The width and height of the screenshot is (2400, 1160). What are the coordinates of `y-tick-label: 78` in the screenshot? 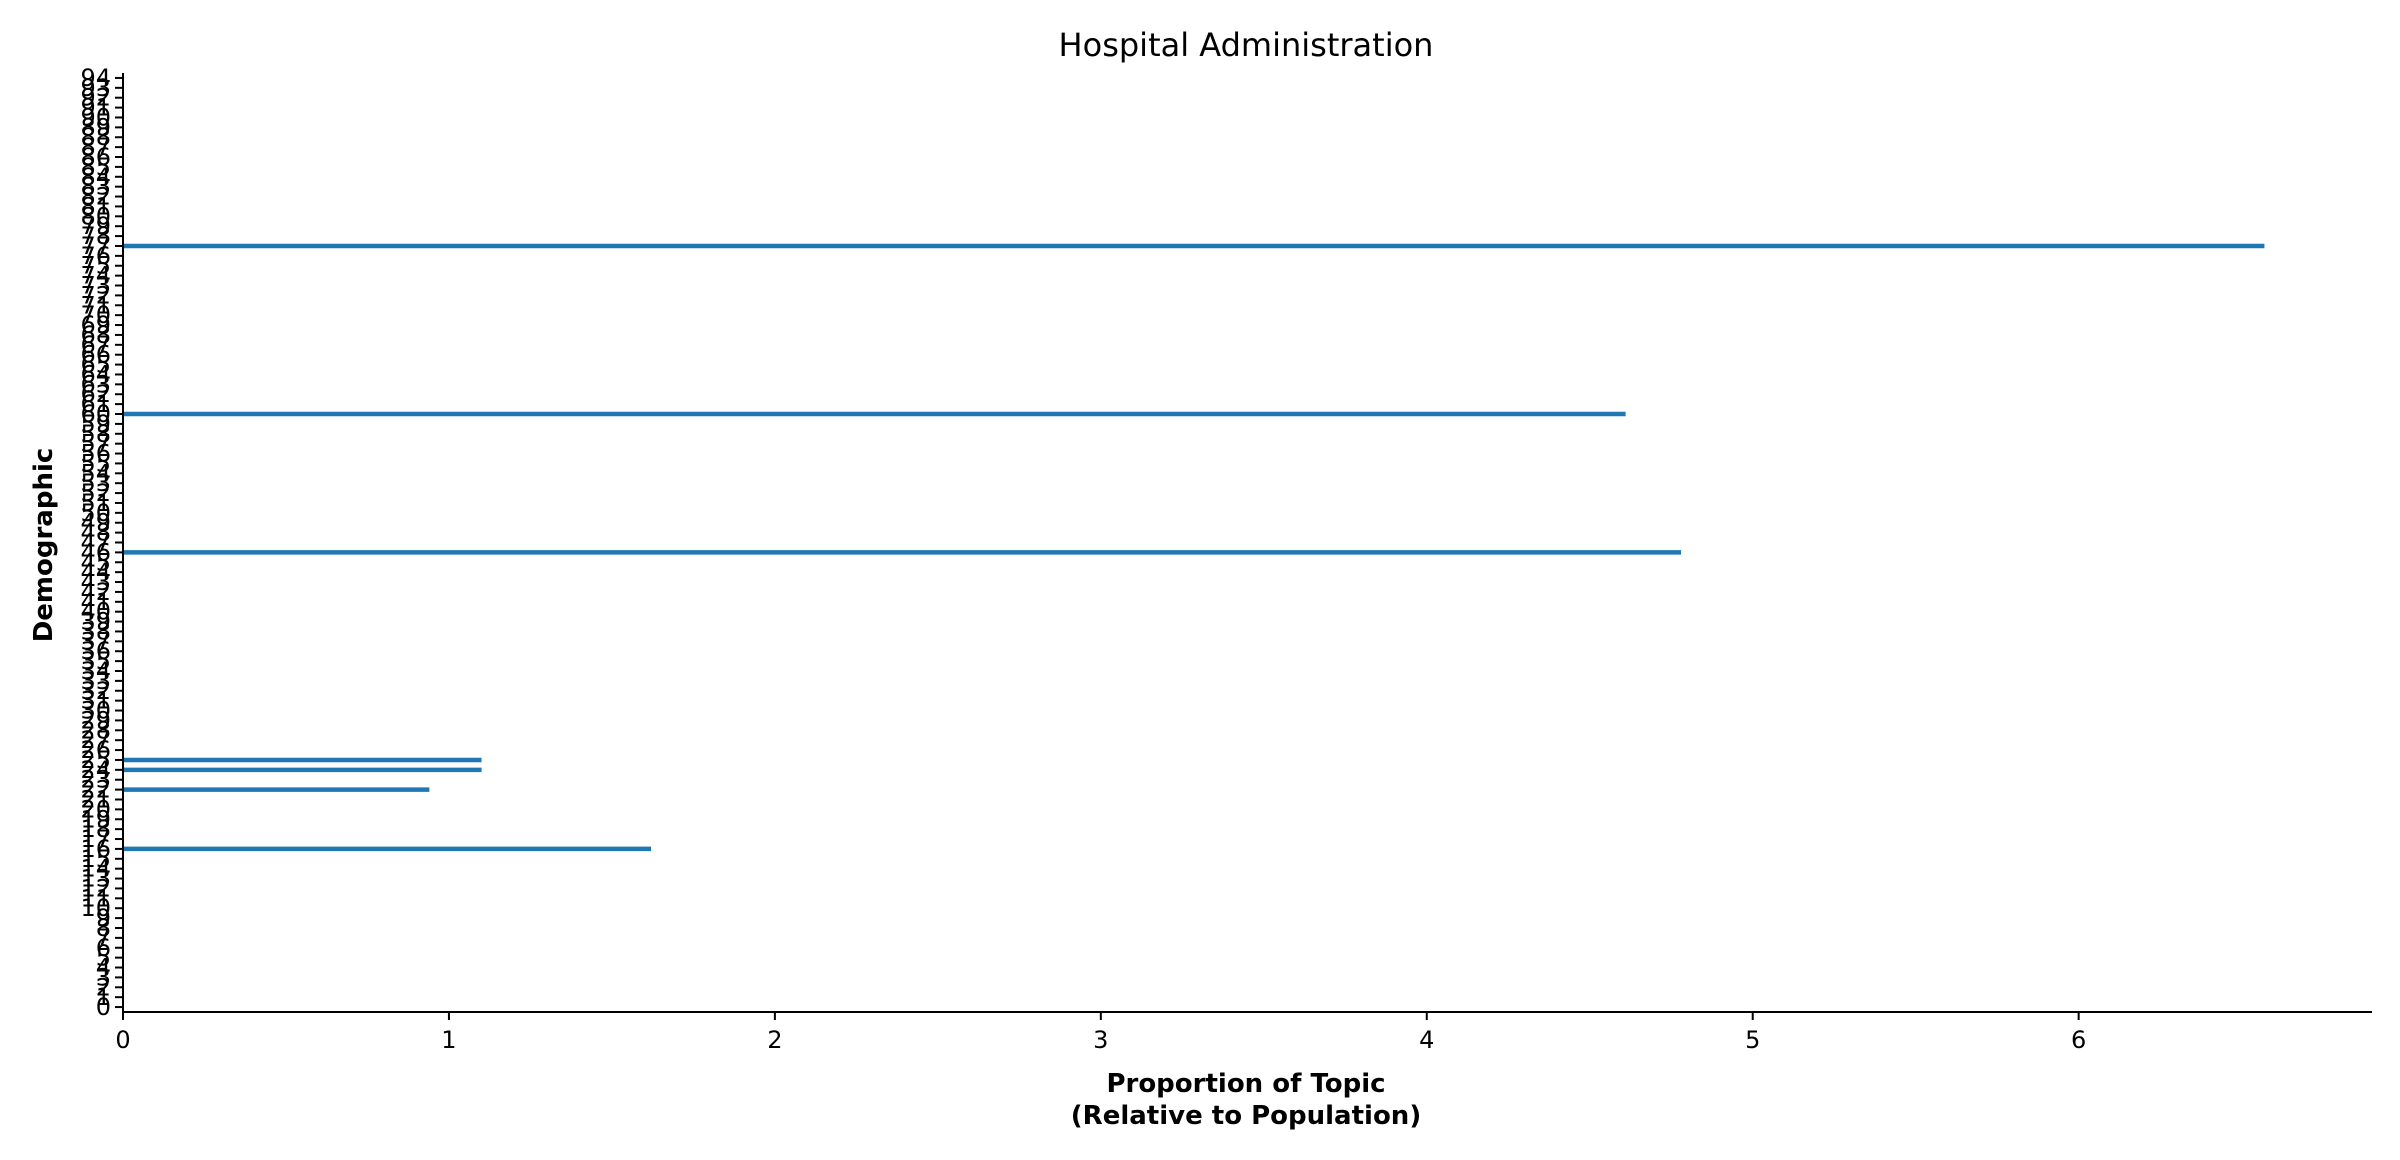 It's located at (95, 236).